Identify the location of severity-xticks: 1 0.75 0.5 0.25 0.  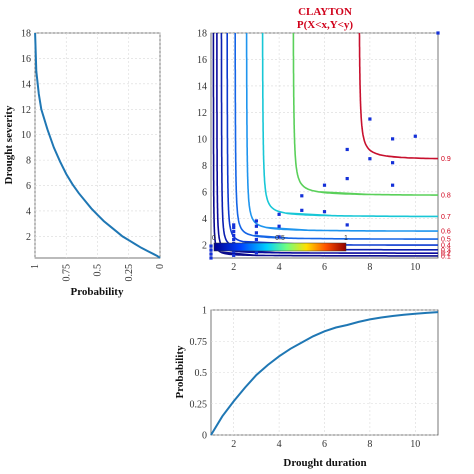
(98, 273).